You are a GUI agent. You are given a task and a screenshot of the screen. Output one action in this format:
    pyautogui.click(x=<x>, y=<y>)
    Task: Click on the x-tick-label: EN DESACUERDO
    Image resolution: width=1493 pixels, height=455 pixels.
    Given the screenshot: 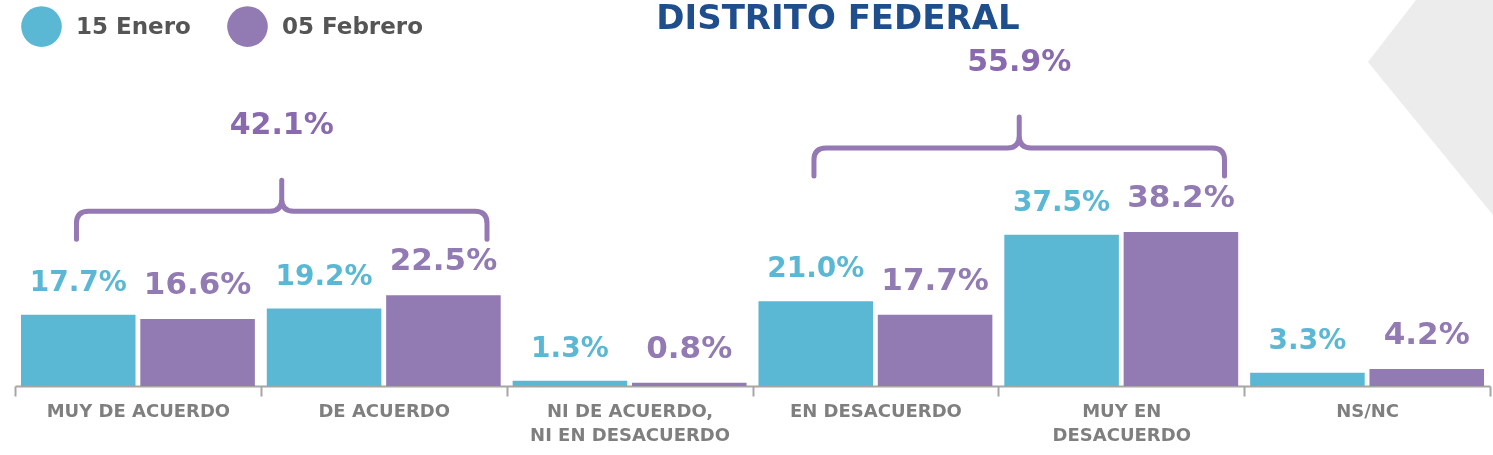 What is the action you would take?
    pyautogui.click(x=875, y=410)
    